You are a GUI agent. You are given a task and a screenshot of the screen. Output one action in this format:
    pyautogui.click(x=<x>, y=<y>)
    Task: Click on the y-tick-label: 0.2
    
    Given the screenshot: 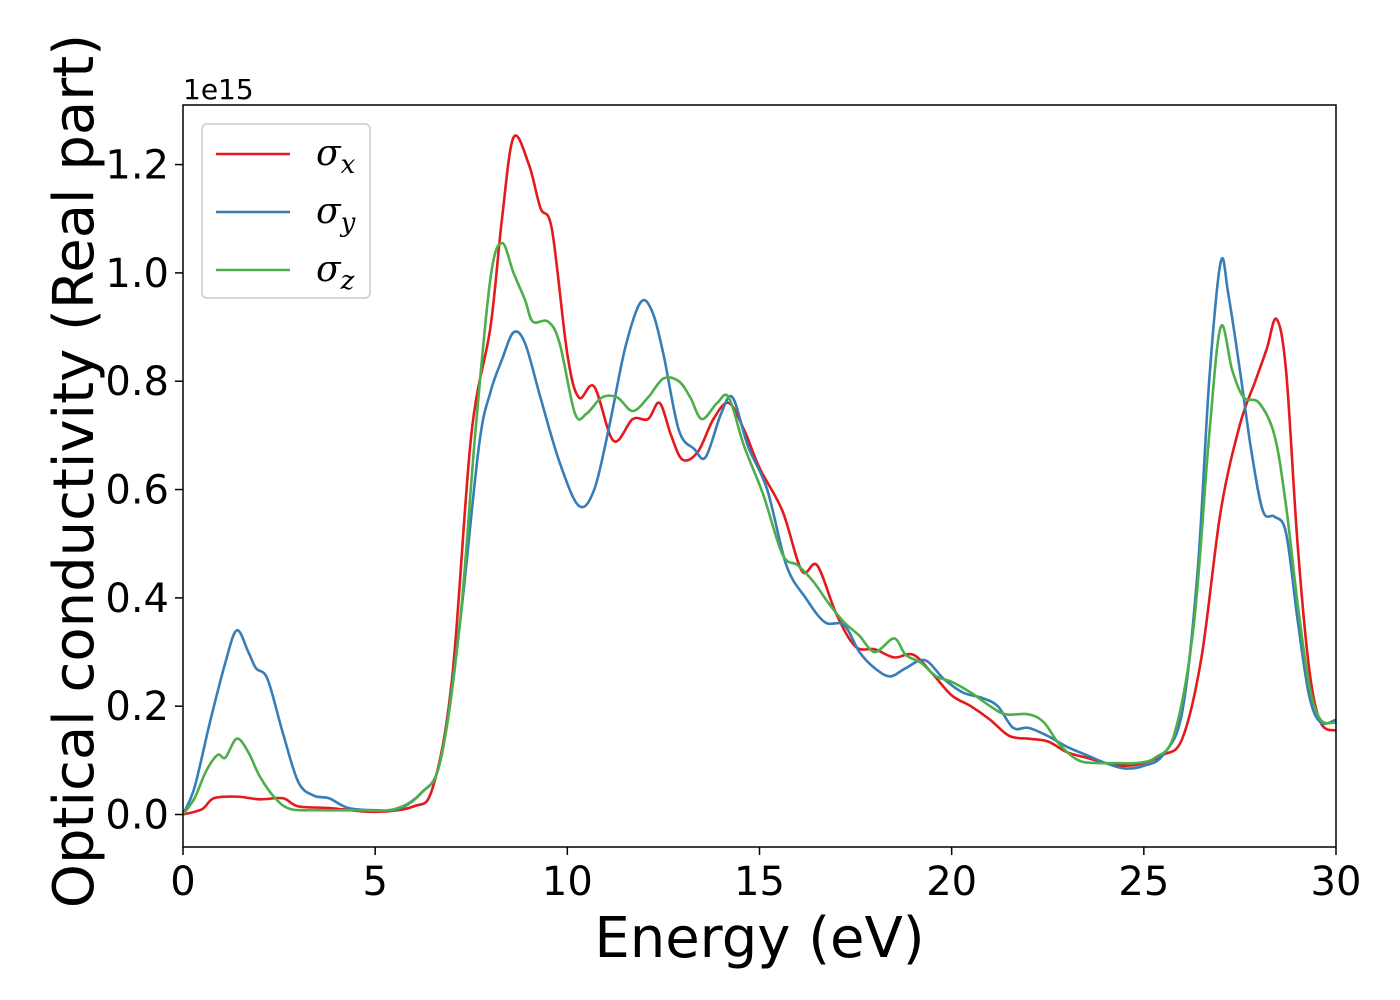 What is the action you would take?
    pyautogui.click(x=137, y=707)
    